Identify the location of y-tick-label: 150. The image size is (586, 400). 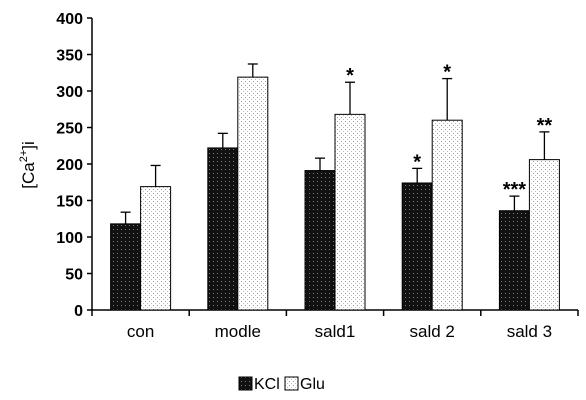
(69, 202).